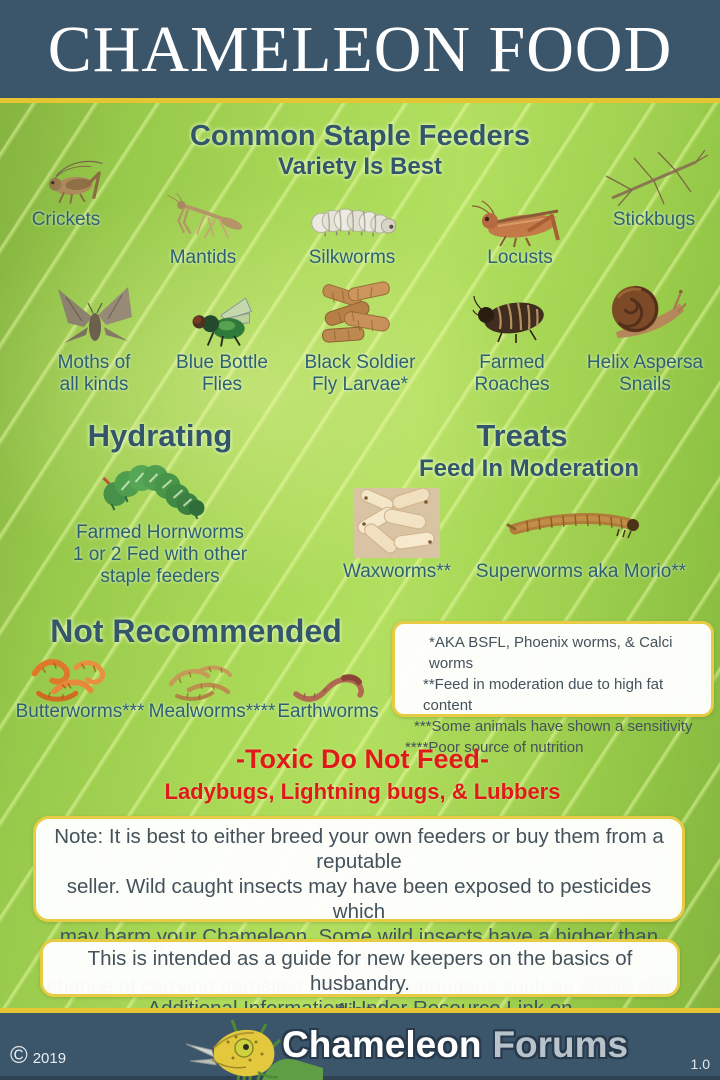 This screenshot has height=1080, width=720. I want to click on chameleon-forums-logo: Chameleon Forums, so click(455, 1045).